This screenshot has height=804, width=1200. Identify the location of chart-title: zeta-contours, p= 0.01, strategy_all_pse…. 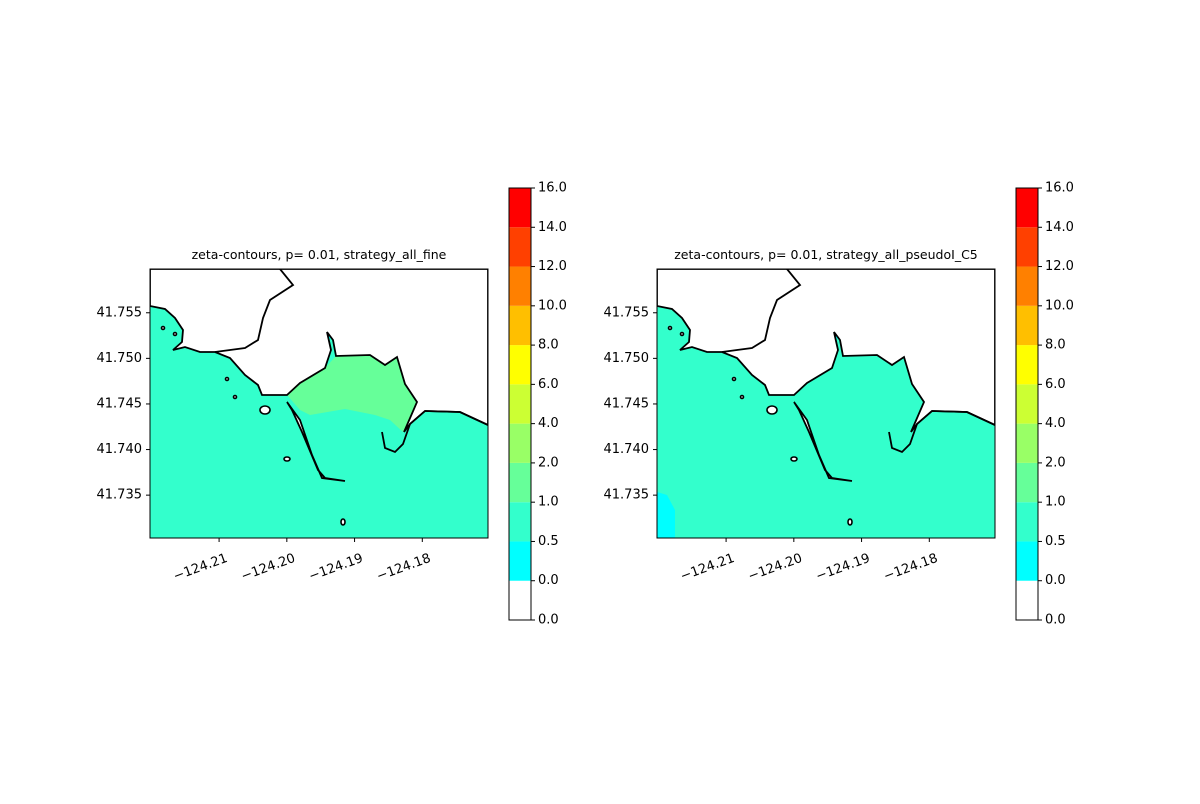
(826, 254).